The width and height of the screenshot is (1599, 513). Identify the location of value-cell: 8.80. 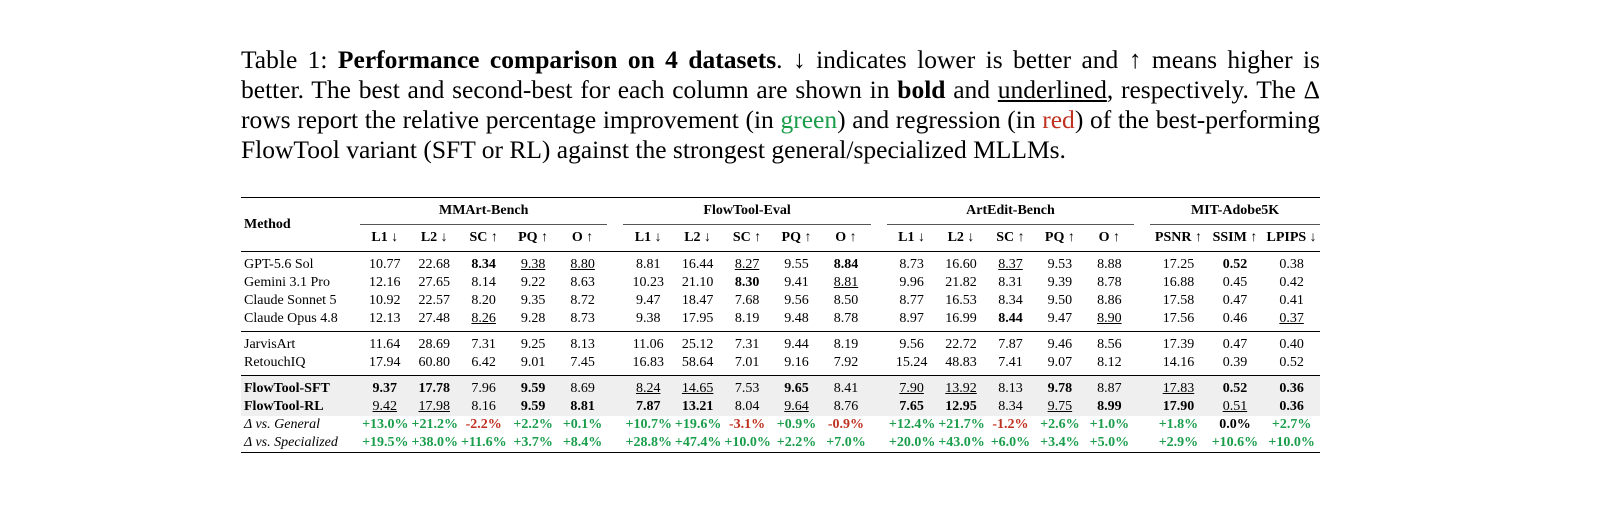
(582, 264).